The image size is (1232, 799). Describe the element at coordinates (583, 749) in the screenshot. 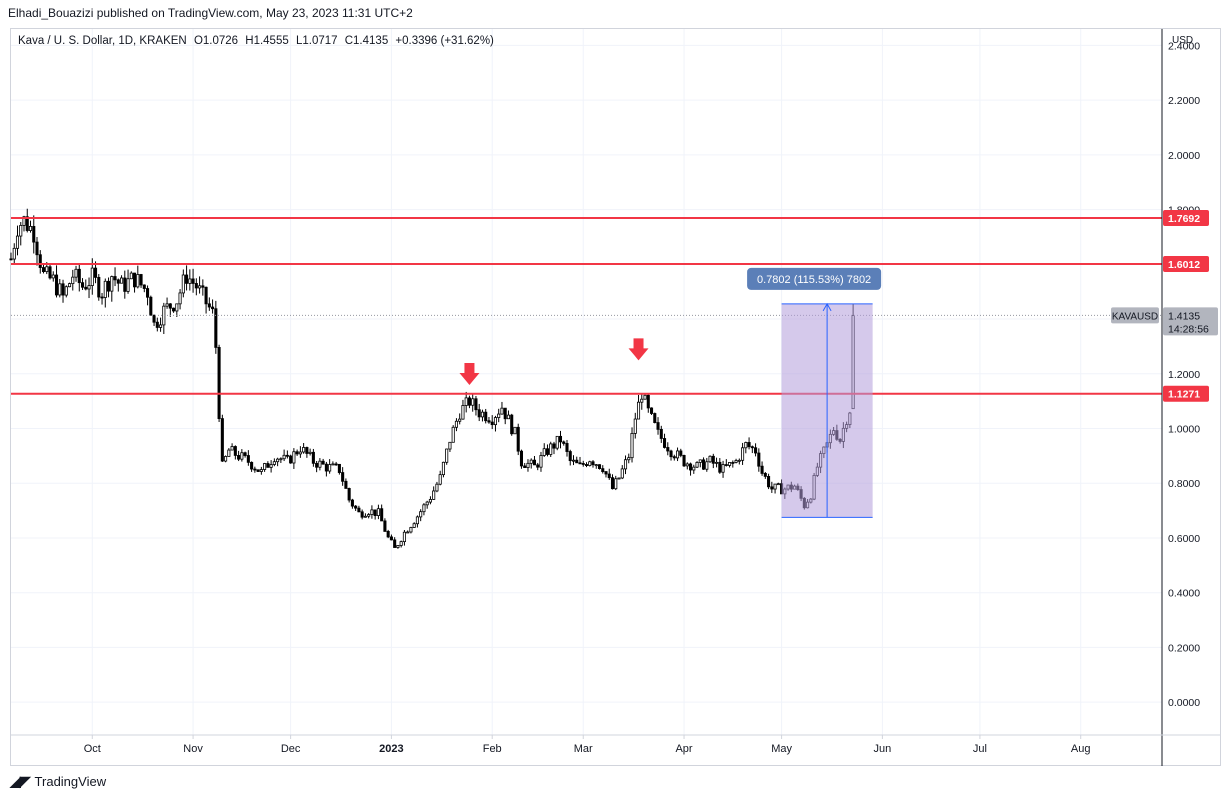

I see `x-tick-label: Mar` at that location.